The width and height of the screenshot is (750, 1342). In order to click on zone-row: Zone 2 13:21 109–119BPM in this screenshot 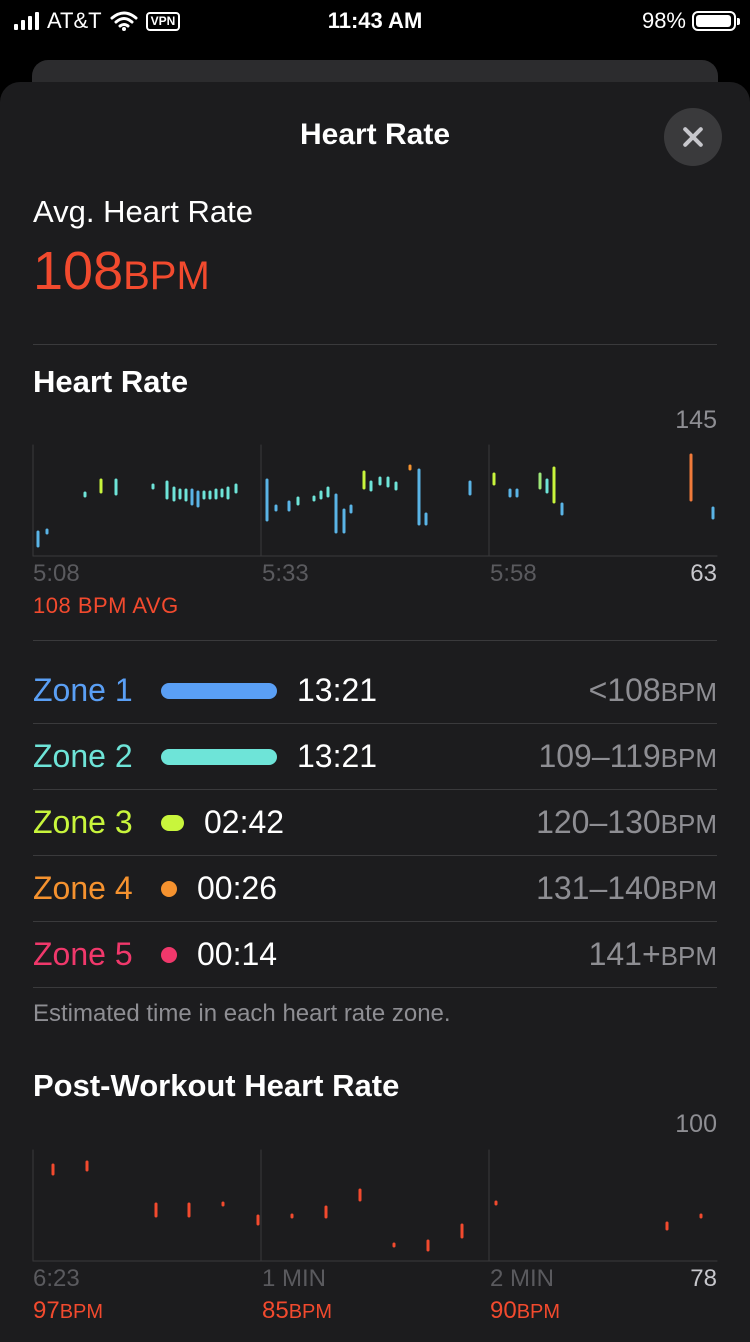, I will do `click(375, 757)`.